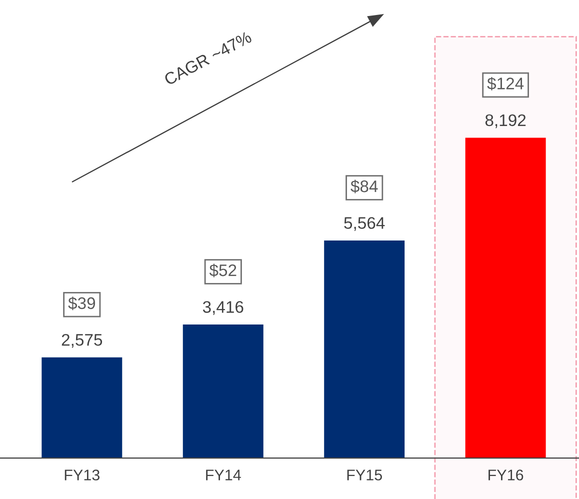 The height and width of the screenshot is (499, 579). I want to click on x-tick-label: FY14, so click(223, 475).